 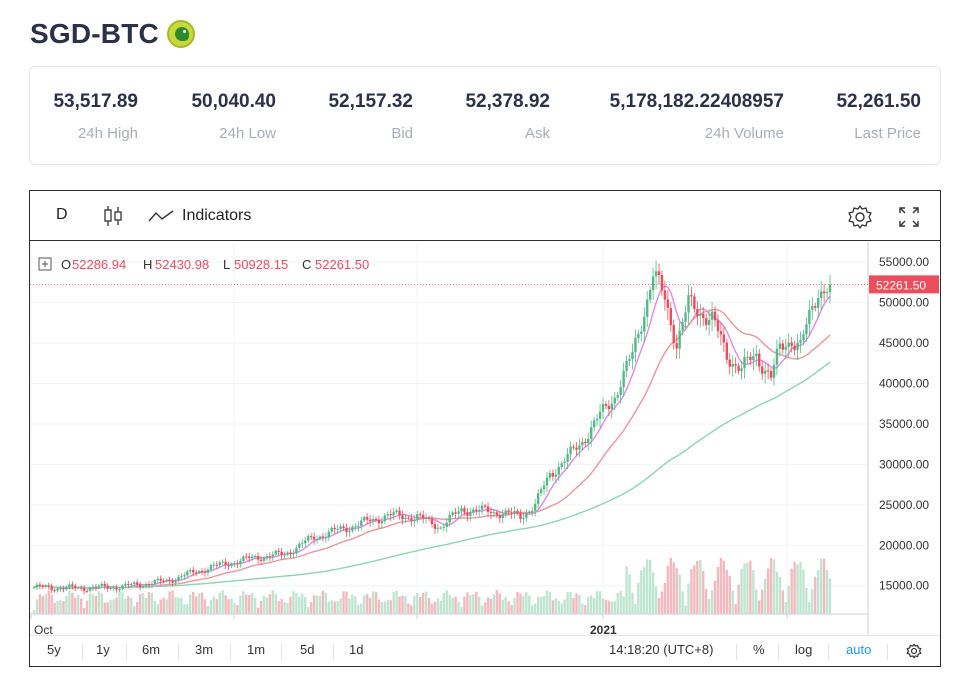 What do you see at coordinates (261, 264) in the screenshot?
I see `legend-low-value: 50928.15` at bounding box center [261, 264].